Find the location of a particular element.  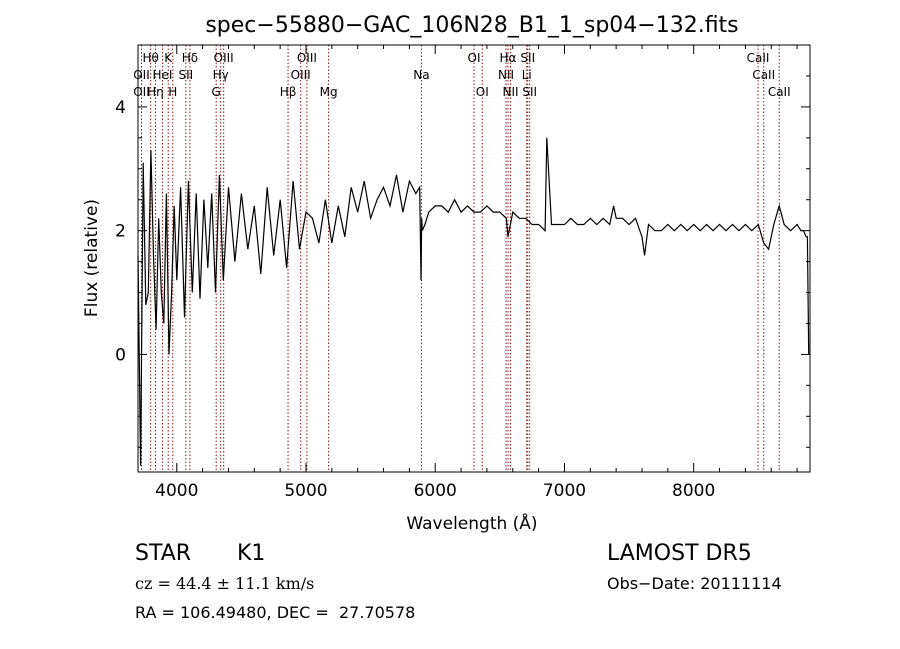

y-tick-label-2: 4 is located at coordinates (120, 108).